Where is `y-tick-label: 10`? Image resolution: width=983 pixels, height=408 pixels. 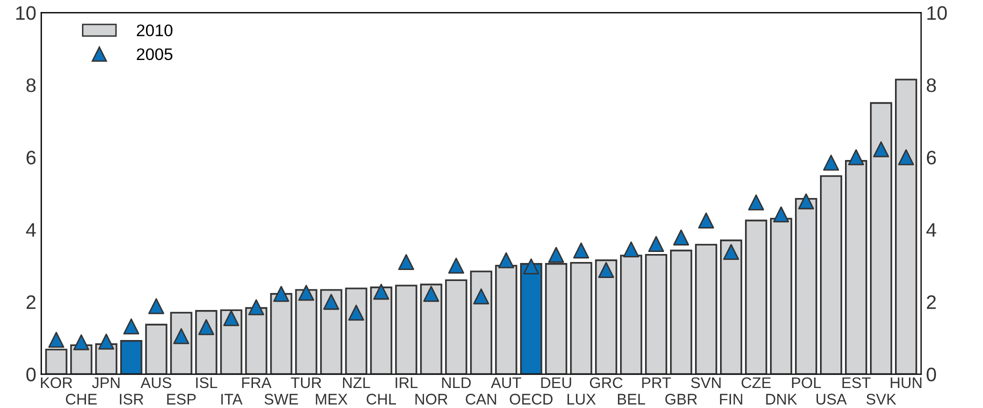
y-tick-label: 10 is located at coordinates (26, 13).